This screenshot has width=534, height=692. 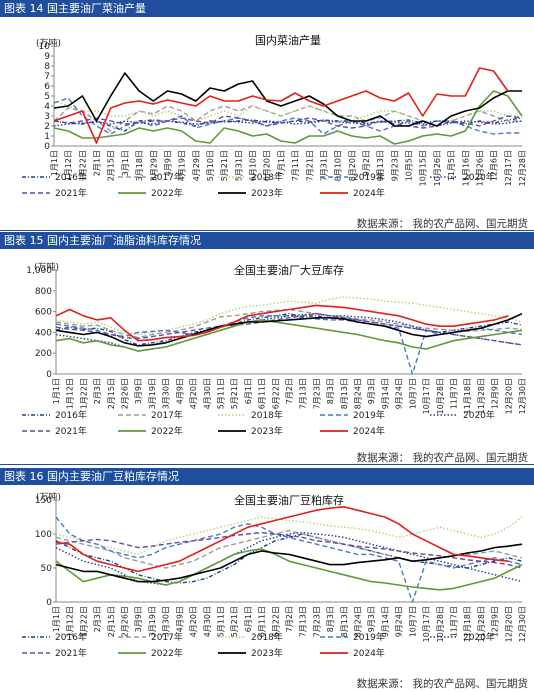 I want to click on x-tick-label: 10月28日, so click(x=440, y=396).